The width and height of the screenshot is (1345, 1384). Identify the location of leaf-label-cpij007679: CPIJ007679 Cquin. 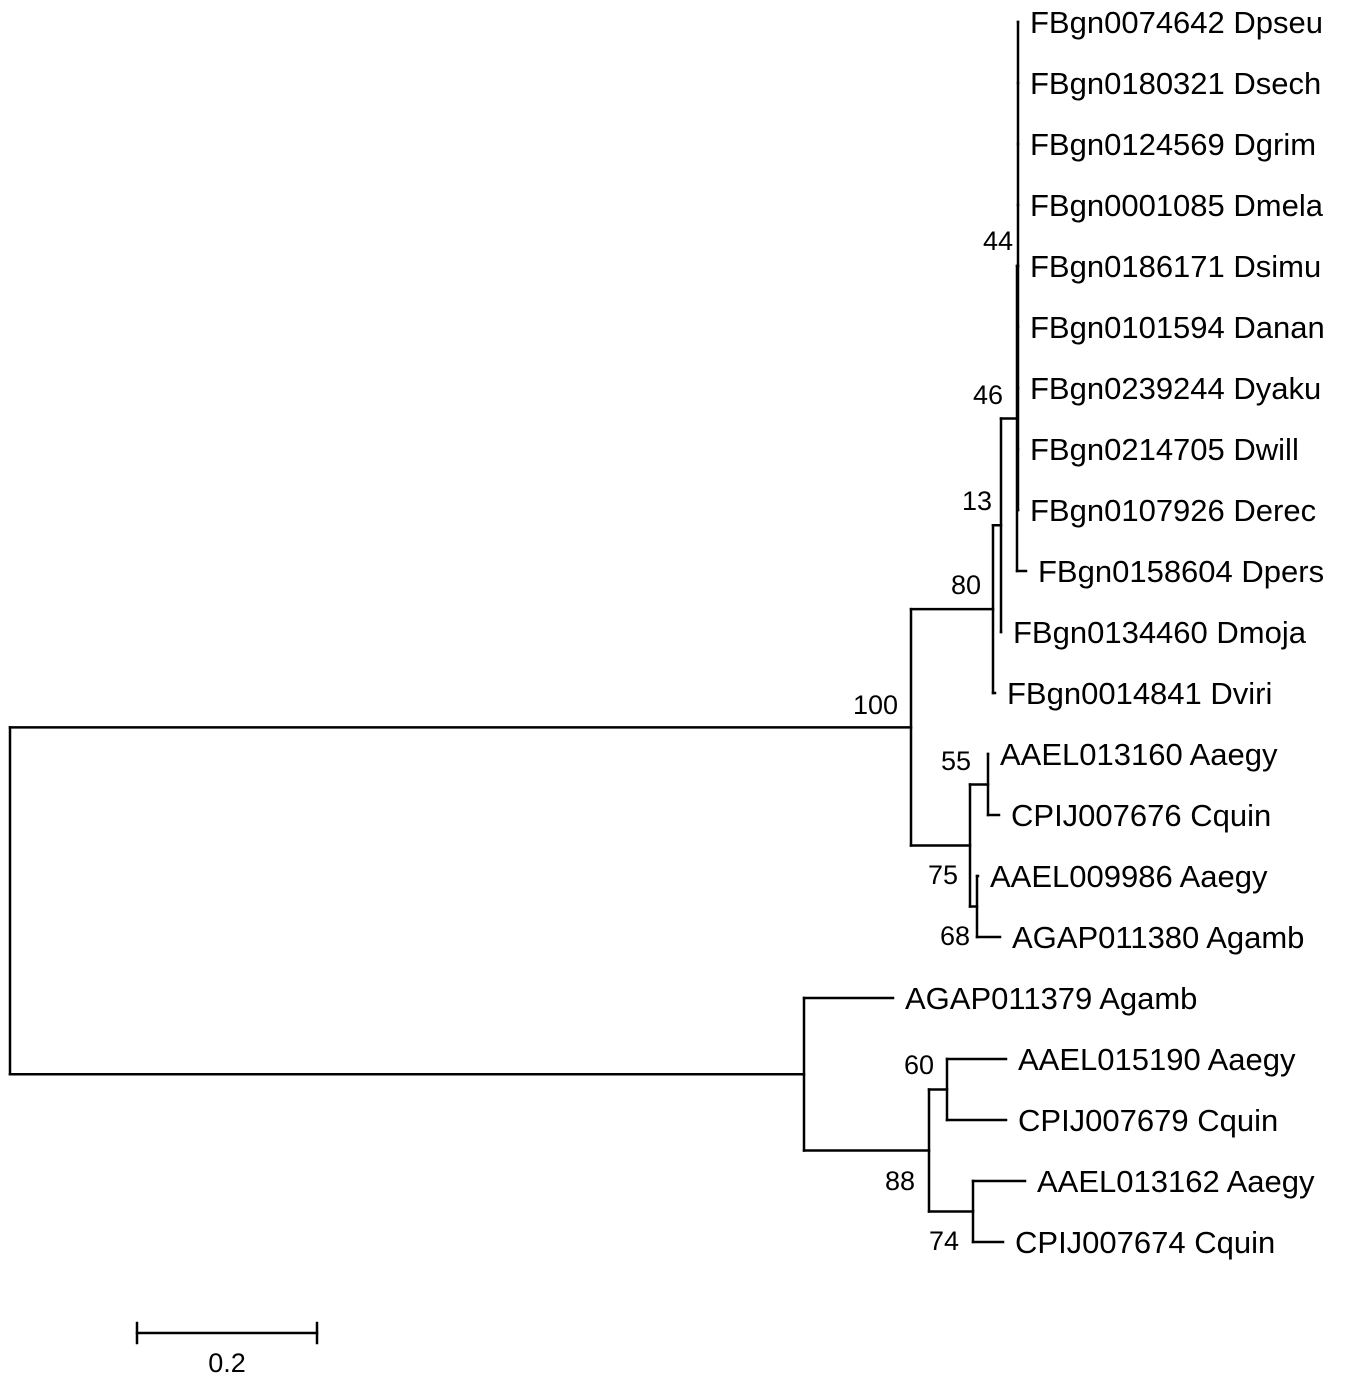
(1148, 1120).